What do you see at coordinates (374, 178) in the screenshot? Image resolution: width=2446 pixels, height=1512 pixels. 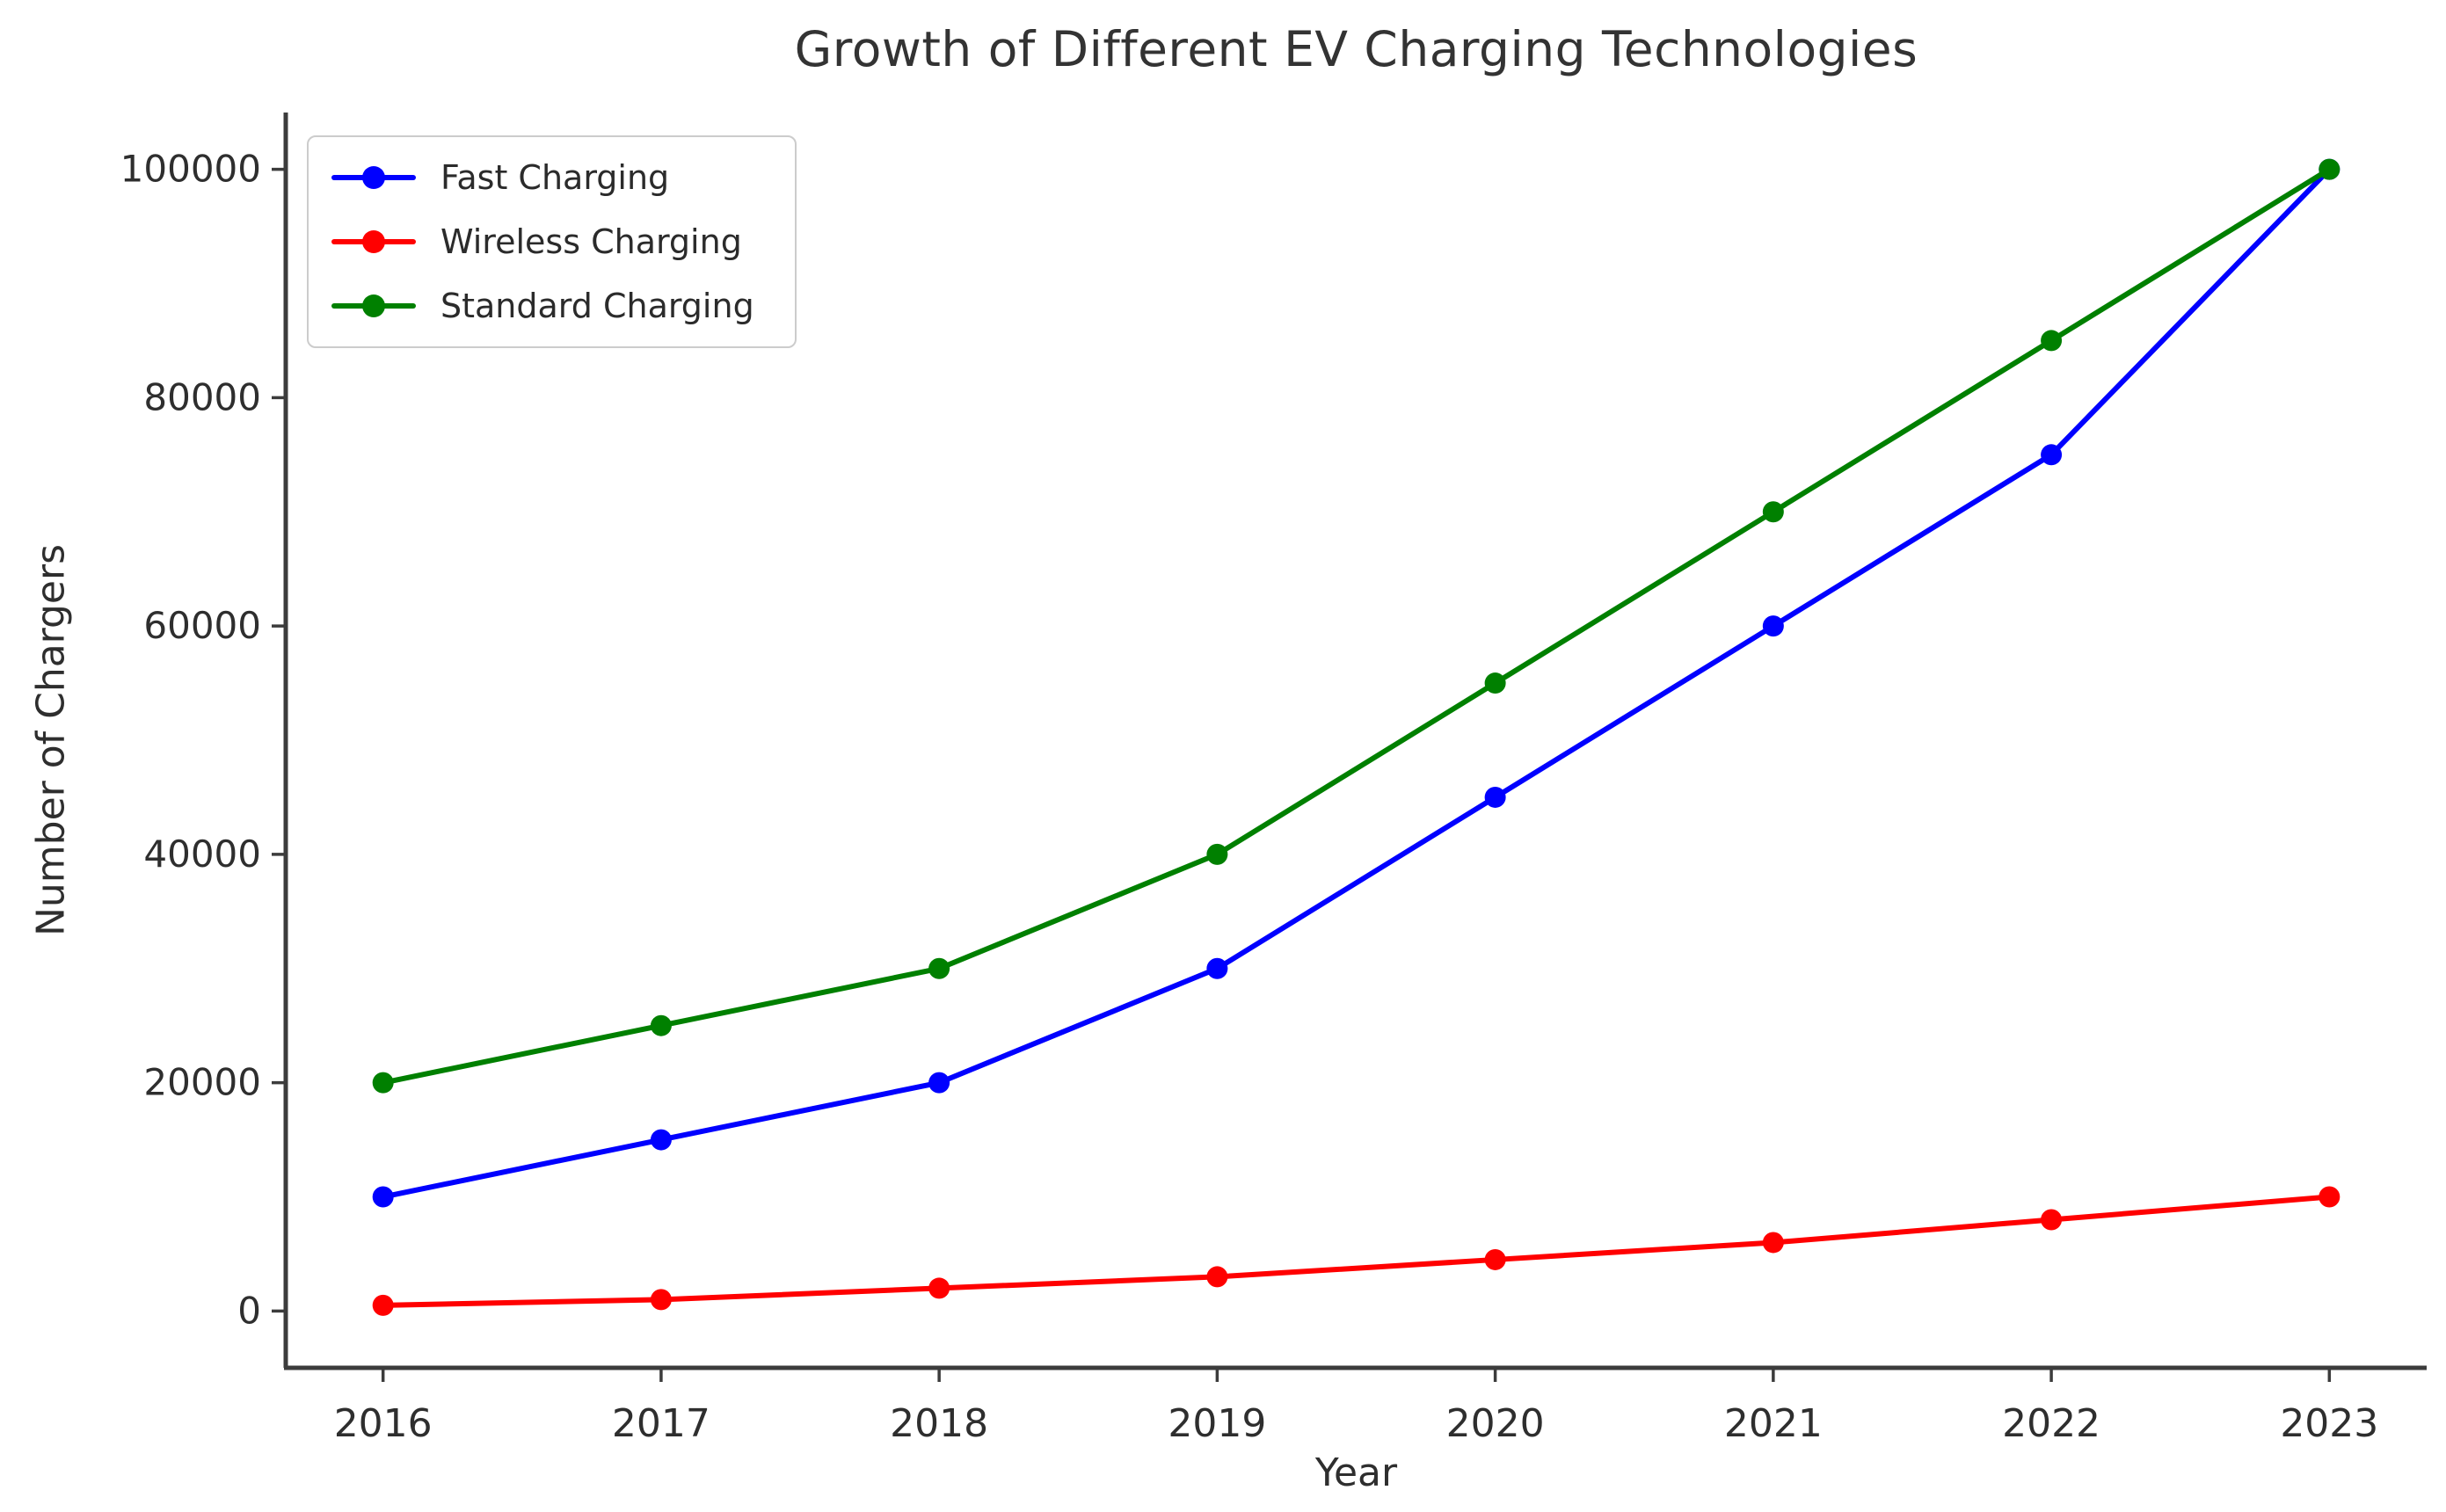 I see `fast-charging-line-marker-icon` at bounding box center [374, 178].